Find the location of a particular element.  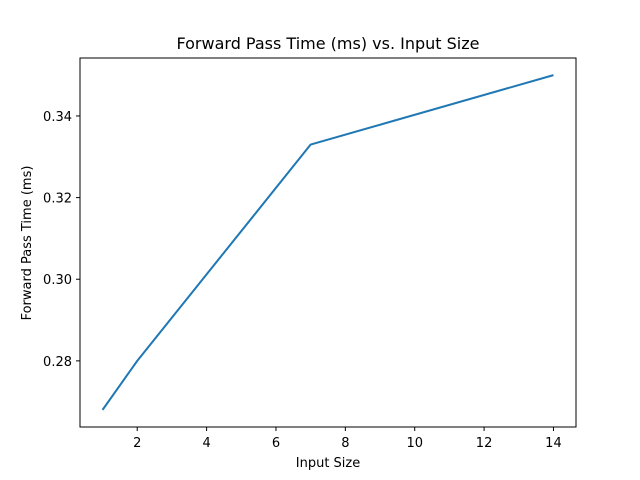

y-tick-label: 0.30 is located at coordinates (57, 280).